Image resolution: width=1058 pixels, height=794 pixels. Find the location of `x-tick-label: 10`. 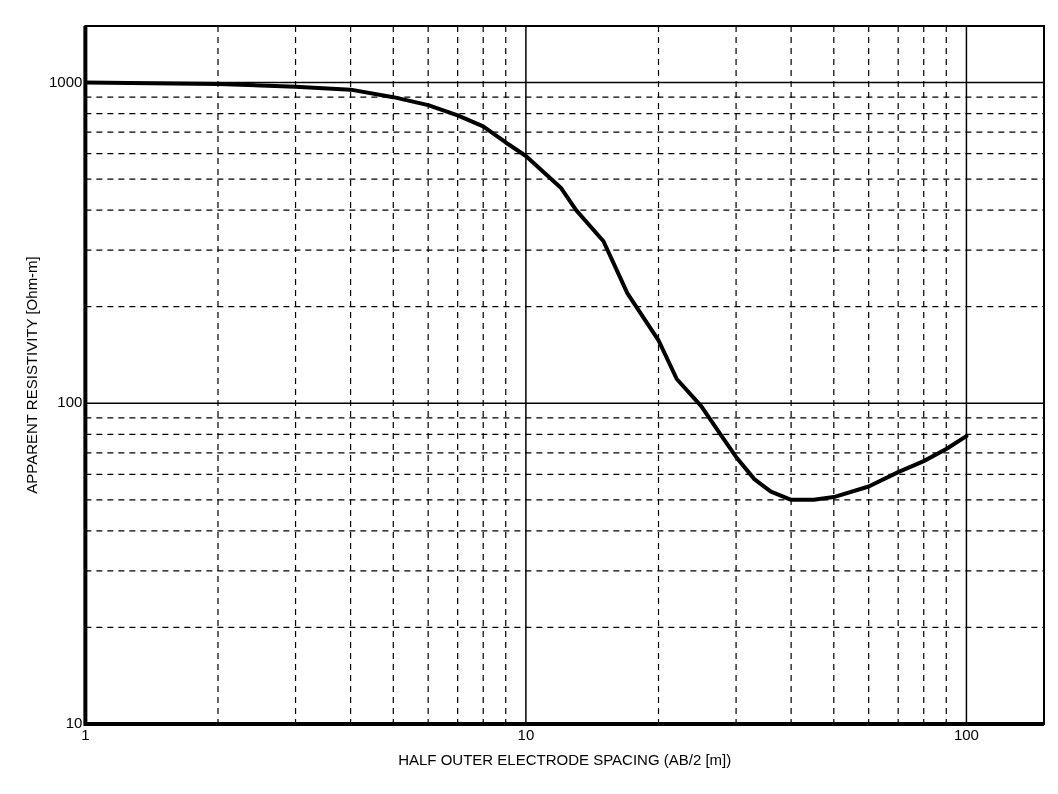

x-tick-label: 10 is located at coordinates (526, 735).